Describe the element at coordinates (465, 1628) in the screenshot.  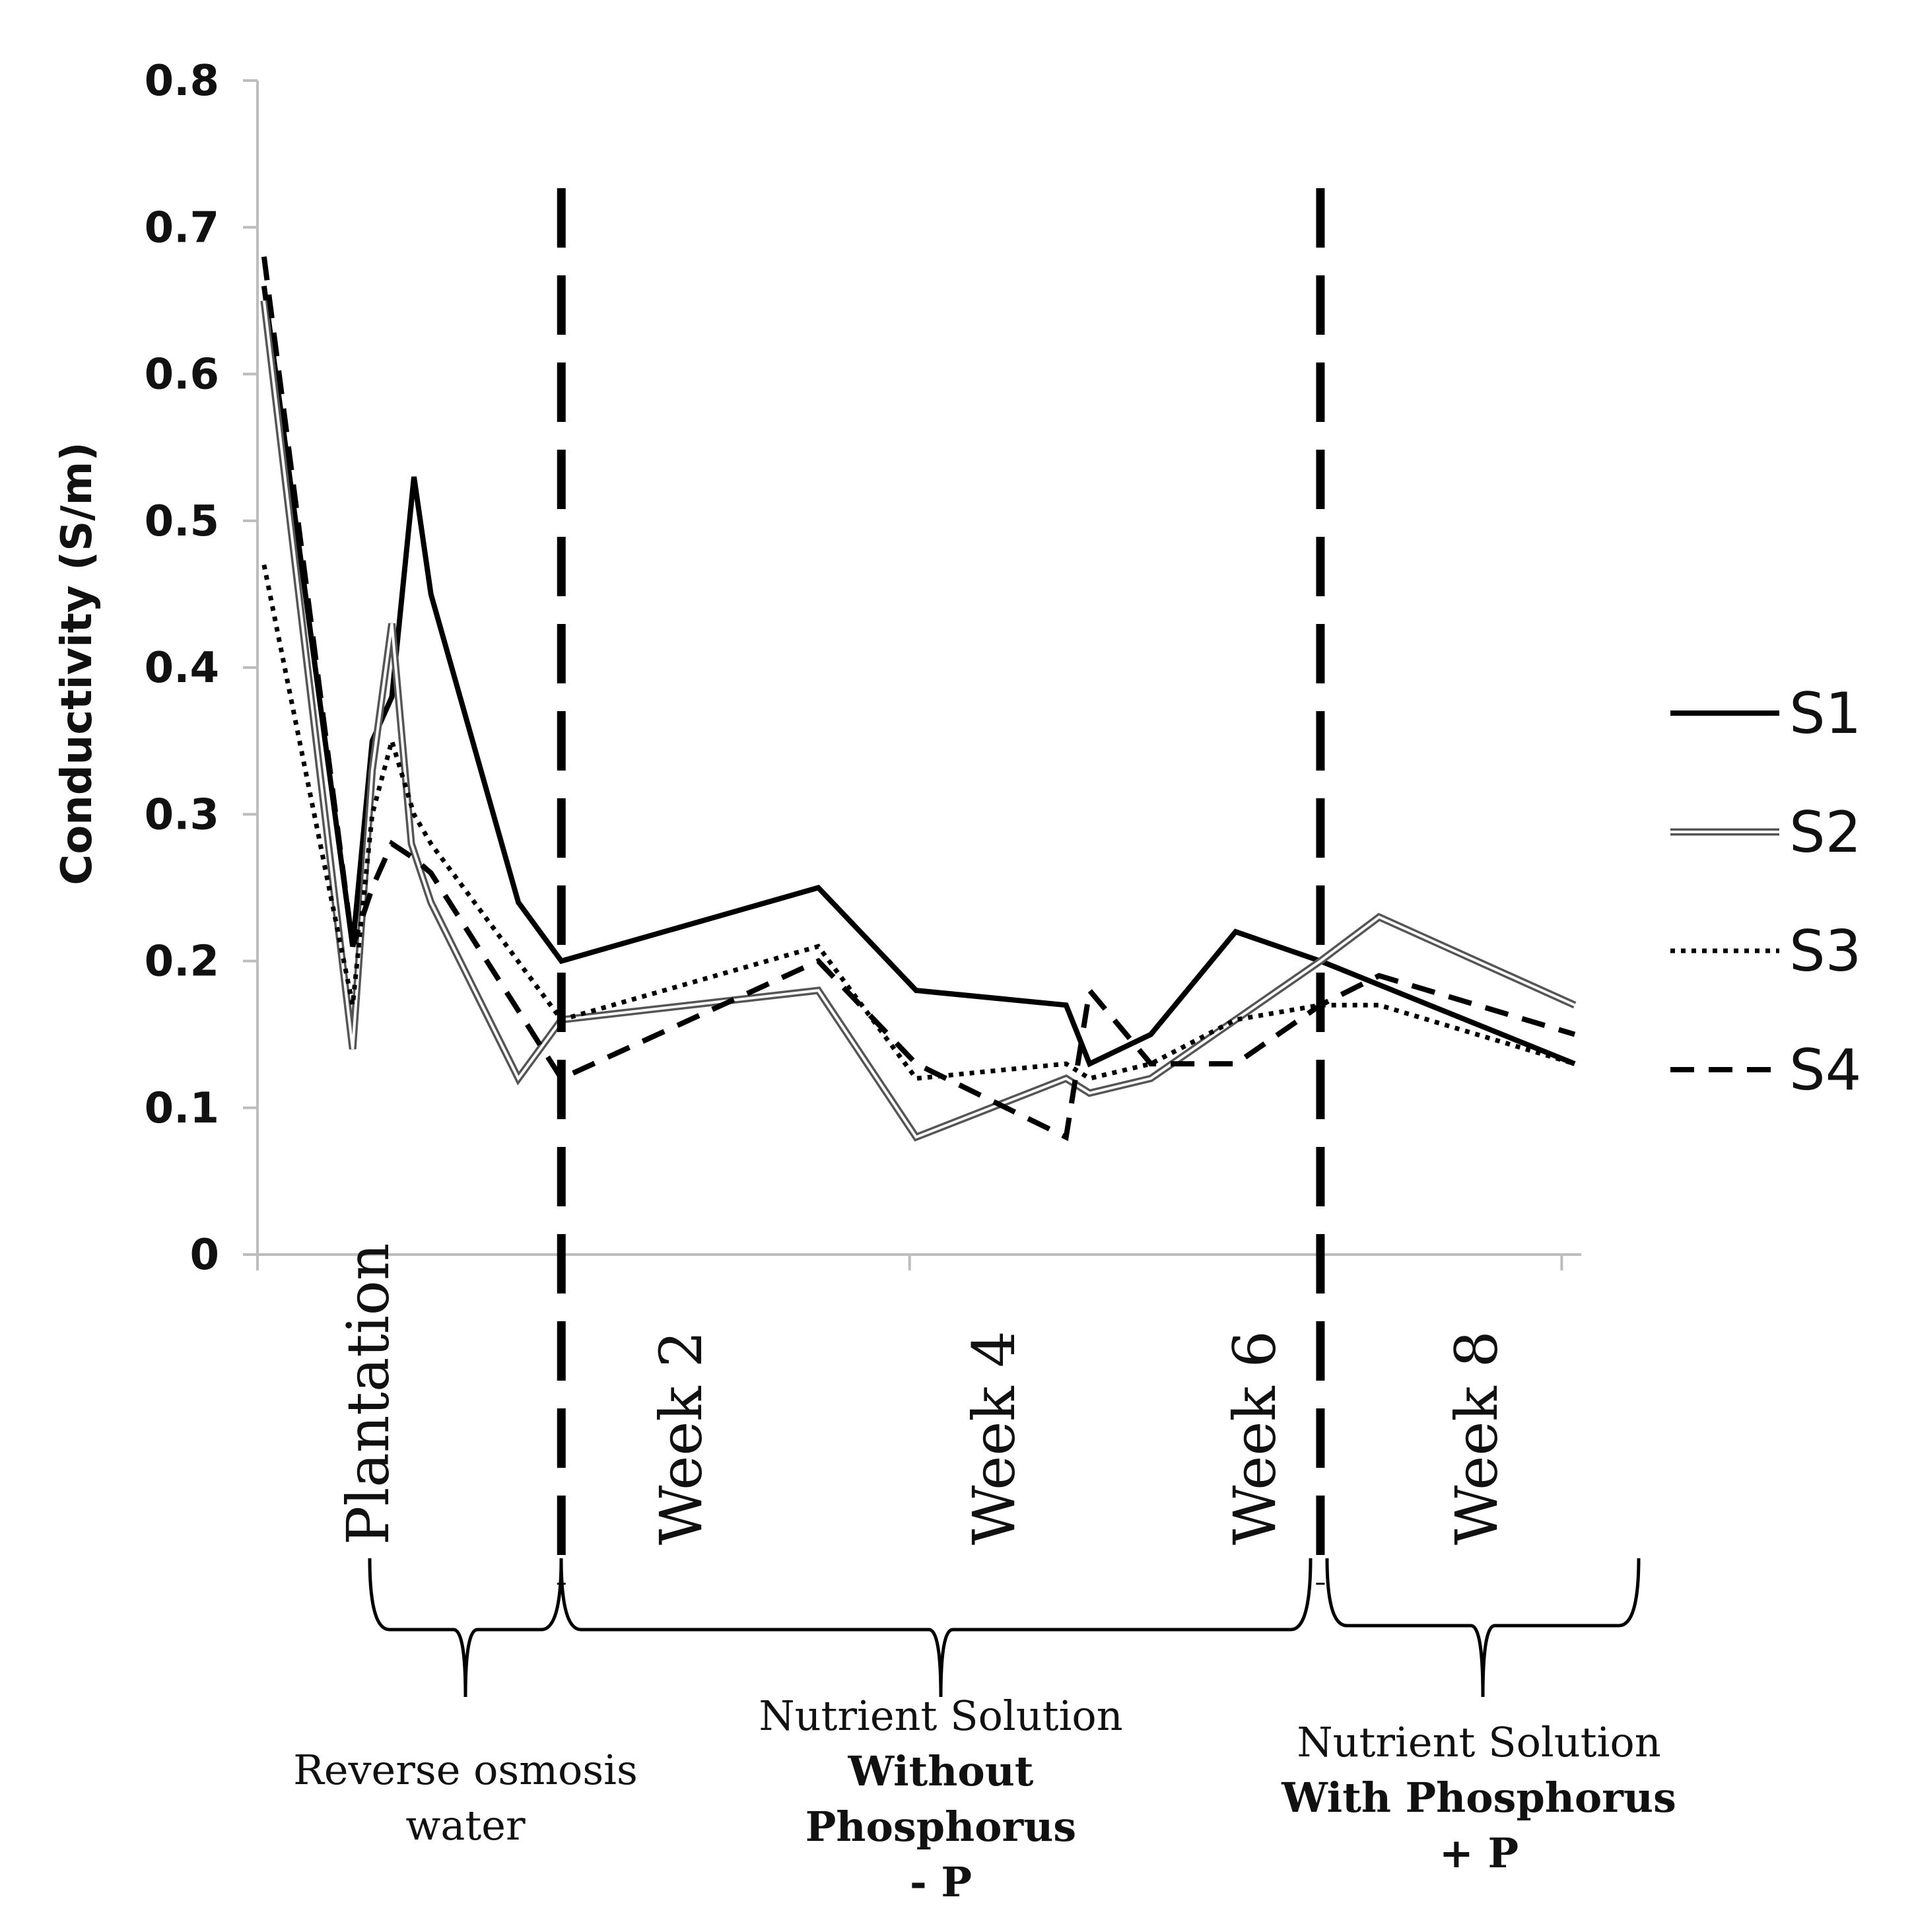
I see `brace-reverse-osmosis` at that location.